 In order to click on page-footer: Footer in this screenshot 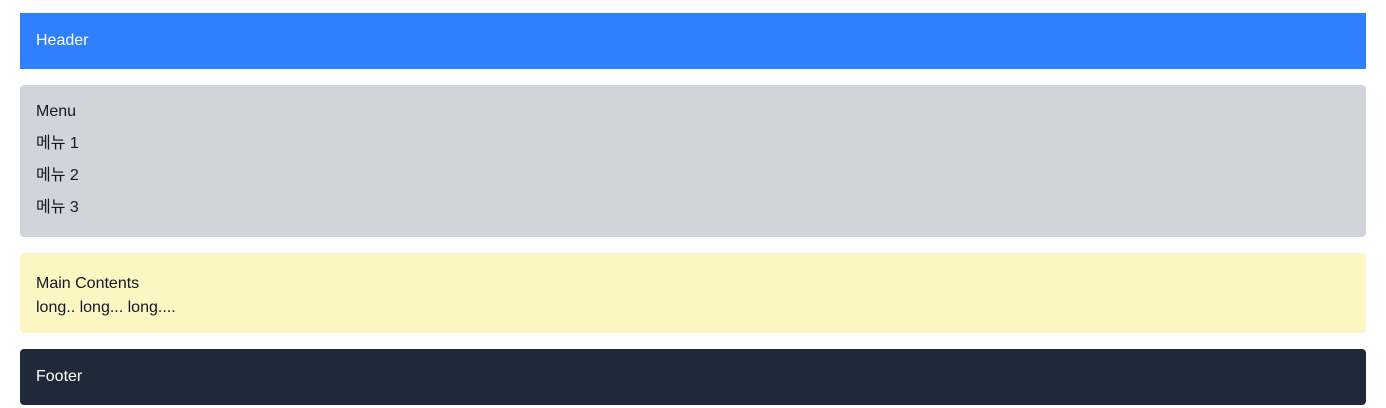, I will do `click(693, 377)`.